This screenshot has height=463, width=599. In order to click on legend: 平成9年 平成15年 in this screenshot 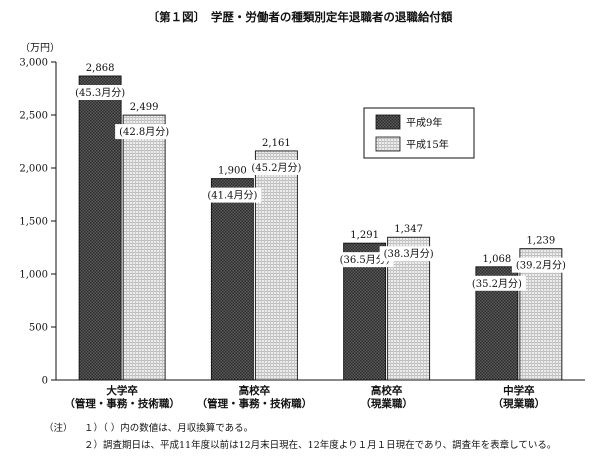, I will do `click(419, 133)`.